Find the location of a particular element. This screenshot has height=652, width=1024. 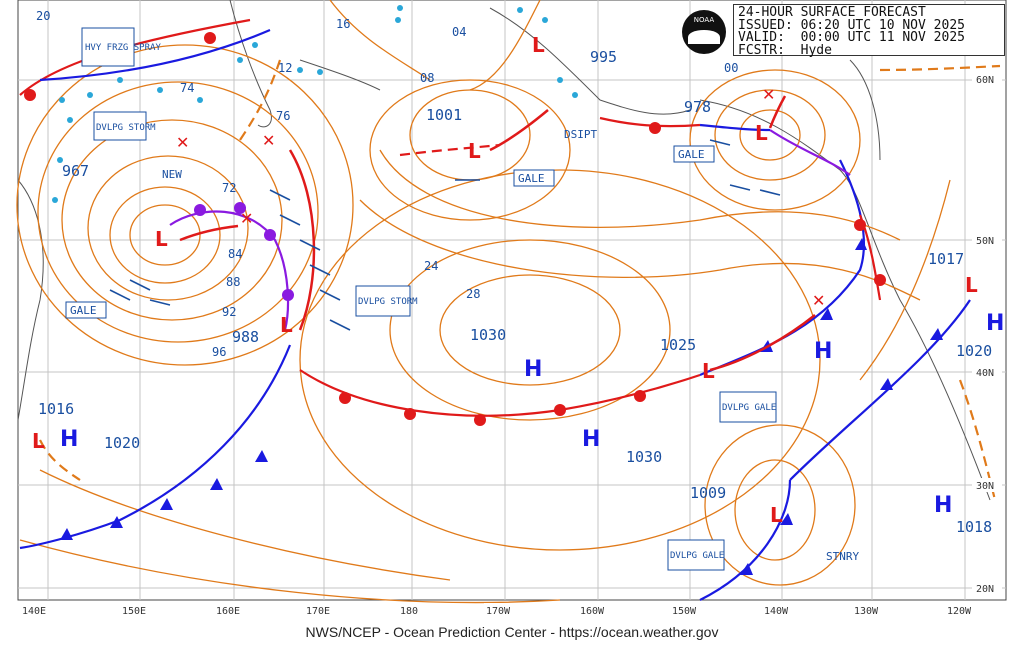

isobar-label: 08 is located at coordinates (427, 78).